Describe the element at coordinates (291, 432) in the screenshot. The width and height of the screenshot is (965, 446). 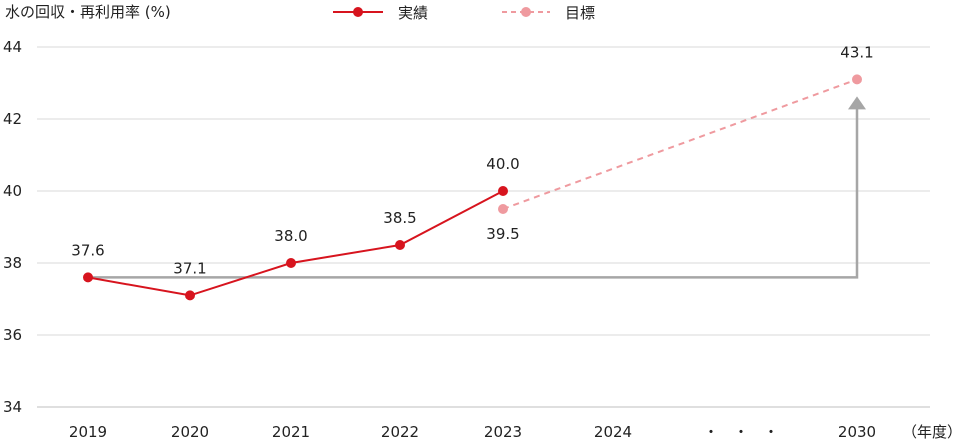
I see `x-tick-2: 2021` at that location.